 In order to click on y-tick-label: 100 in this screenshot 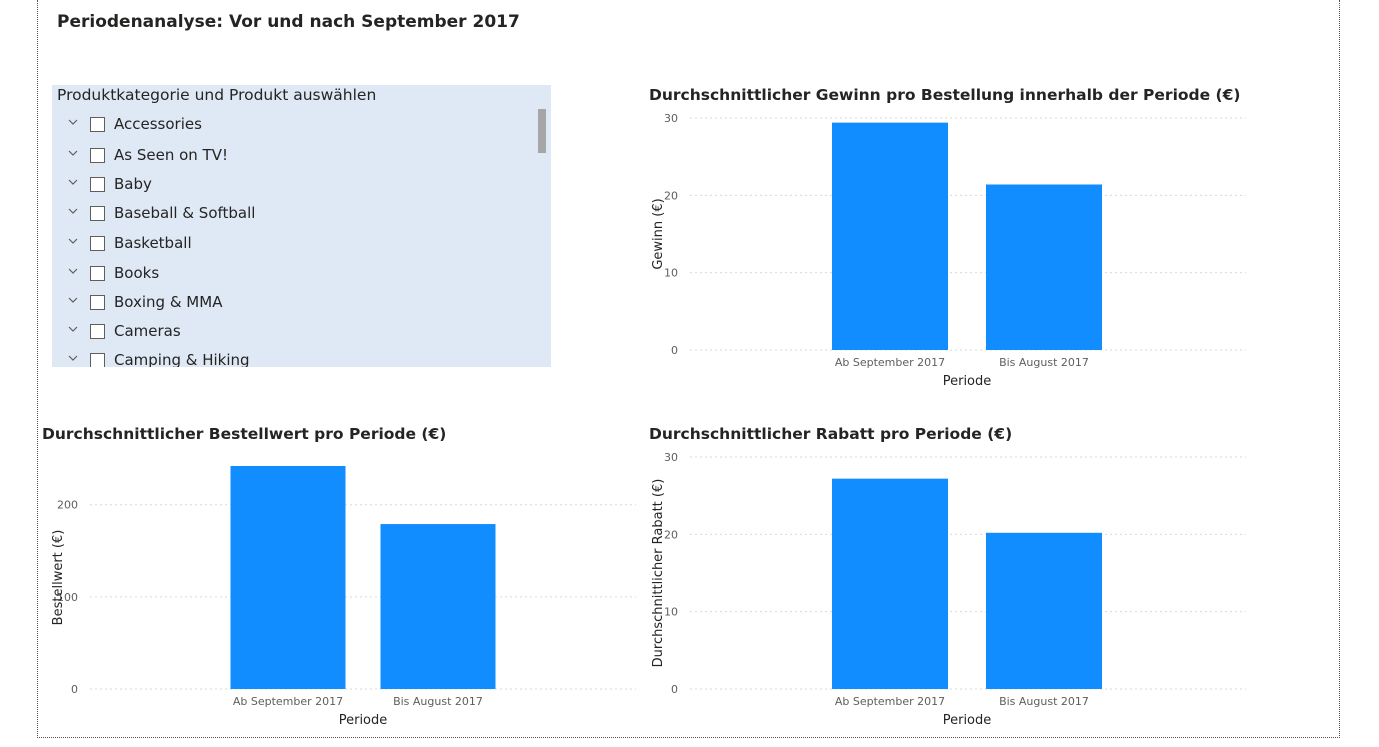, I will do `click(67, 597)`.